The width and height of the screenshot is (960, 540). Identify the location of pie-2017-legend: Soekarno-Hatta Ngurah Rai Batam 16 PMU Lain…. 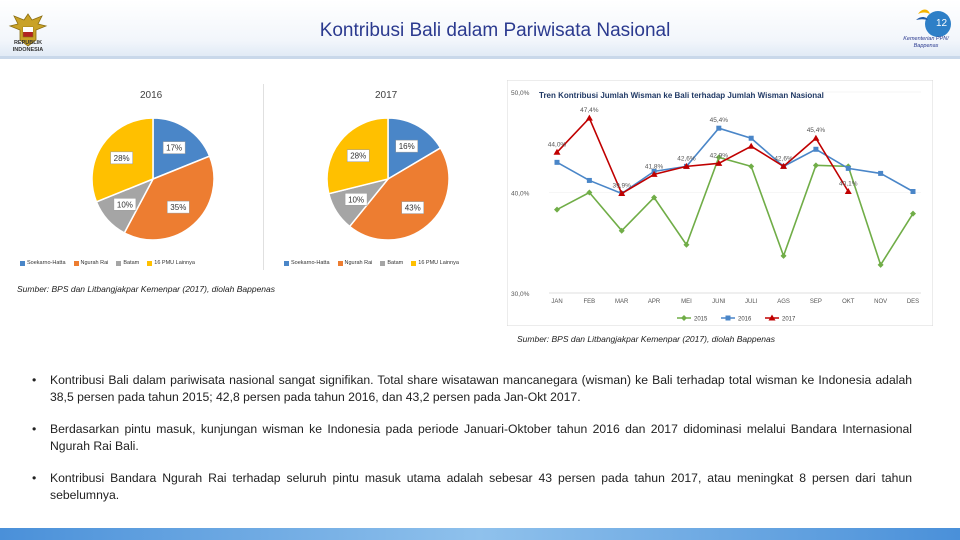
(375, 263).